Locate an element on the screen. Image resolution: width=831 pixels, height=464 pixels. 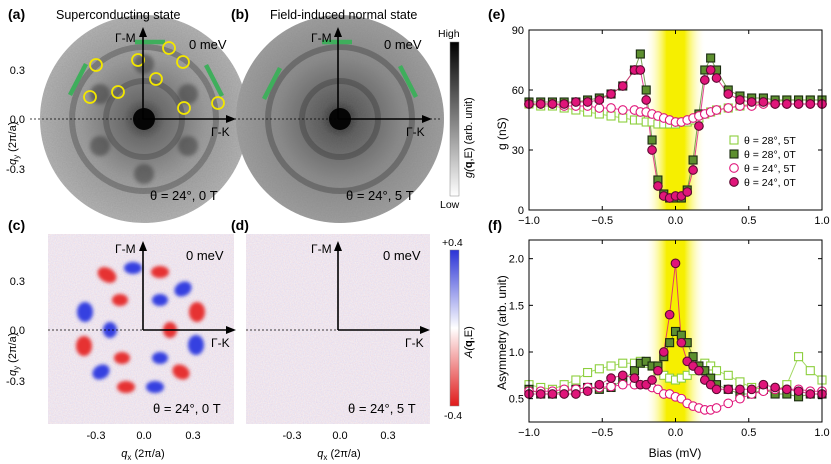
y-tick-label: 1.5 is located at coordinates (516, 306).